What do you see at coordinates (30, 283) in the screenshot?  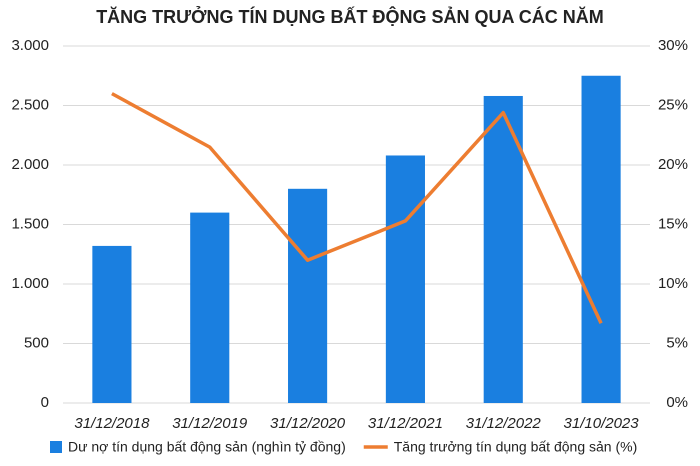 I see `y-tick-label: 1.000` at bounding box center [30, 283].